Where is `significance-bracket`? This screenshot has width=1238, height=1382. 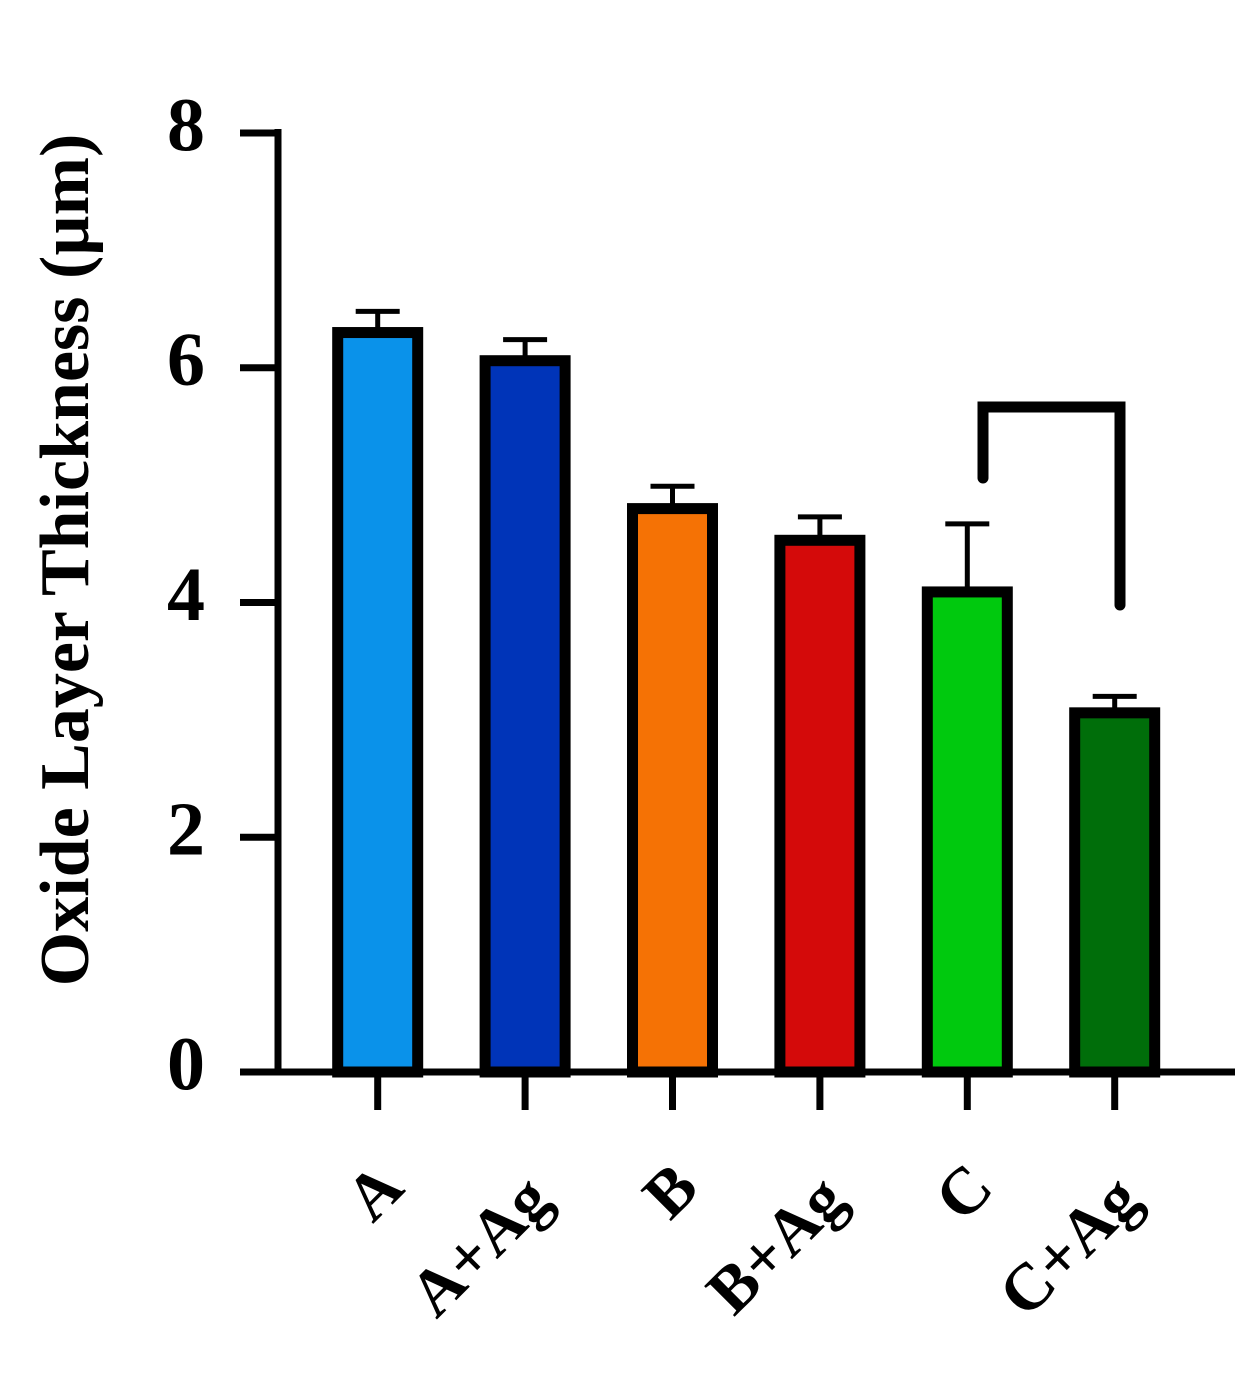
significance-bracket is located at coordinates (1051, 506).